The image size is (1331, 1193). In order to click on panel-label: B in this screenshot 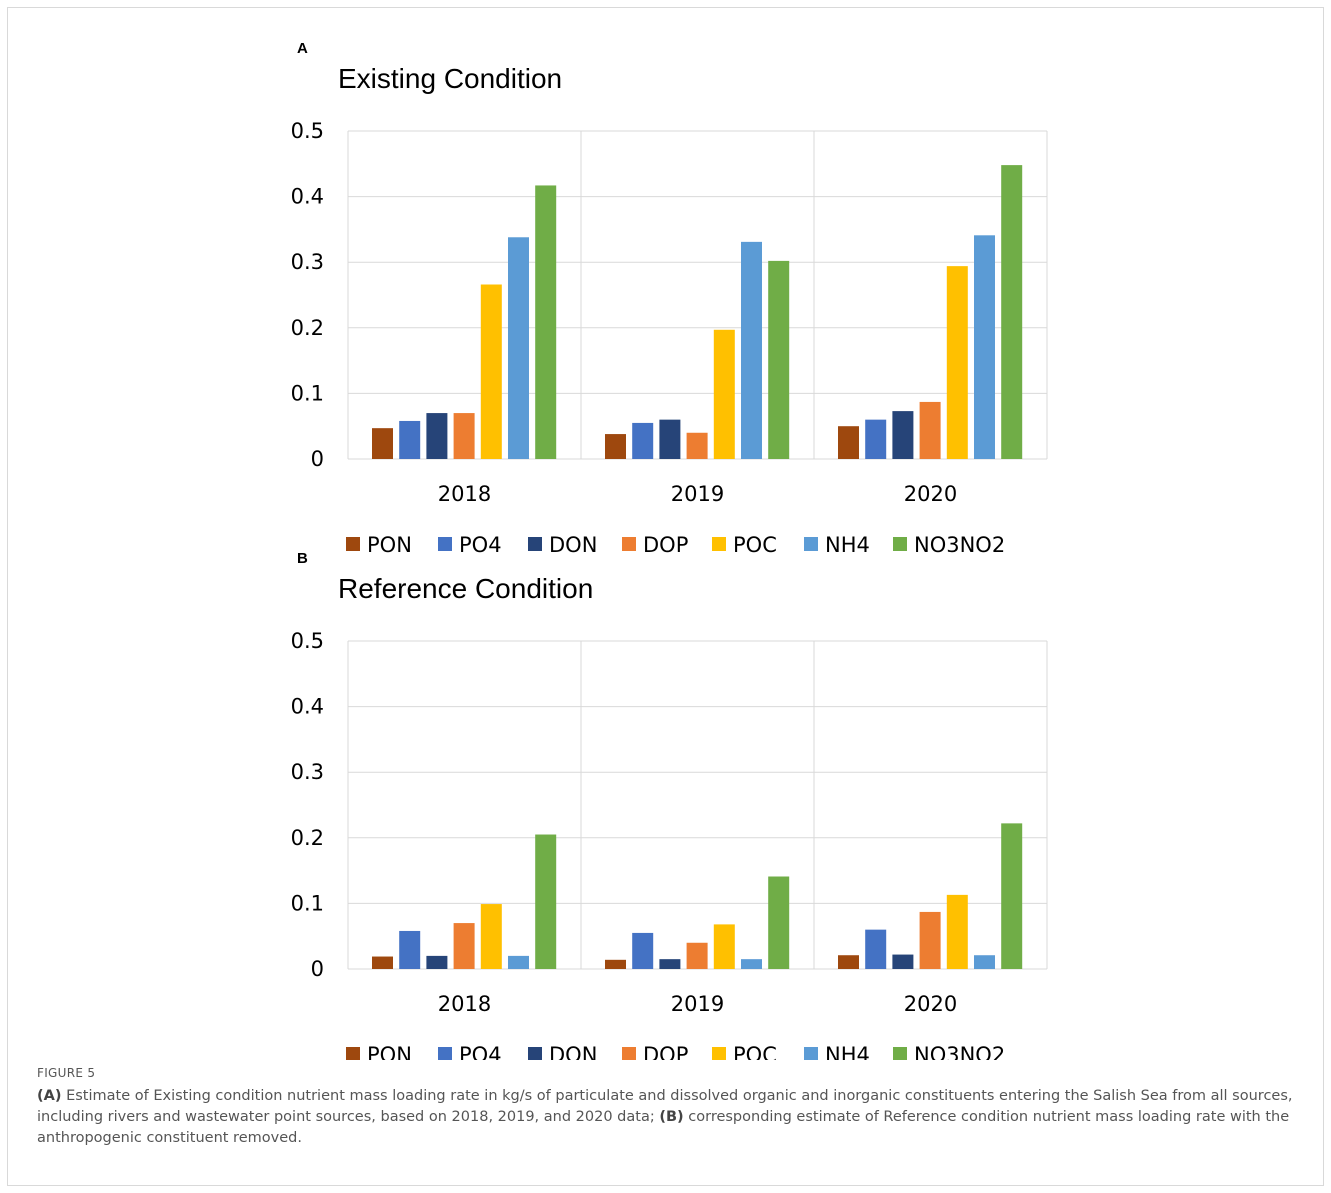, I will do `click(302, 558)`.